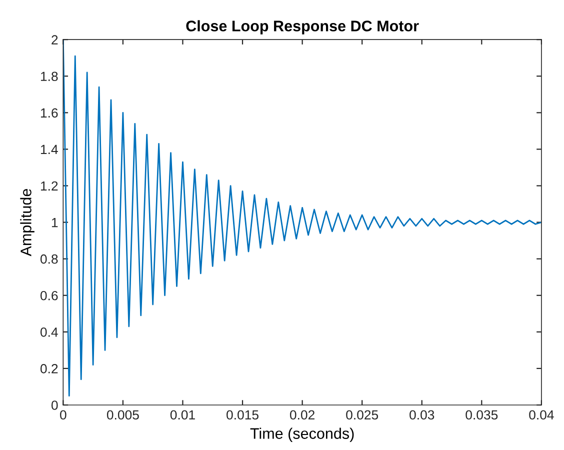 This screenshot has height=450, width=564. What do you see at coordinates (482, 415) in the screenshot?
I see `x-tick-label: 0.035` at bounding box center [482, 415].